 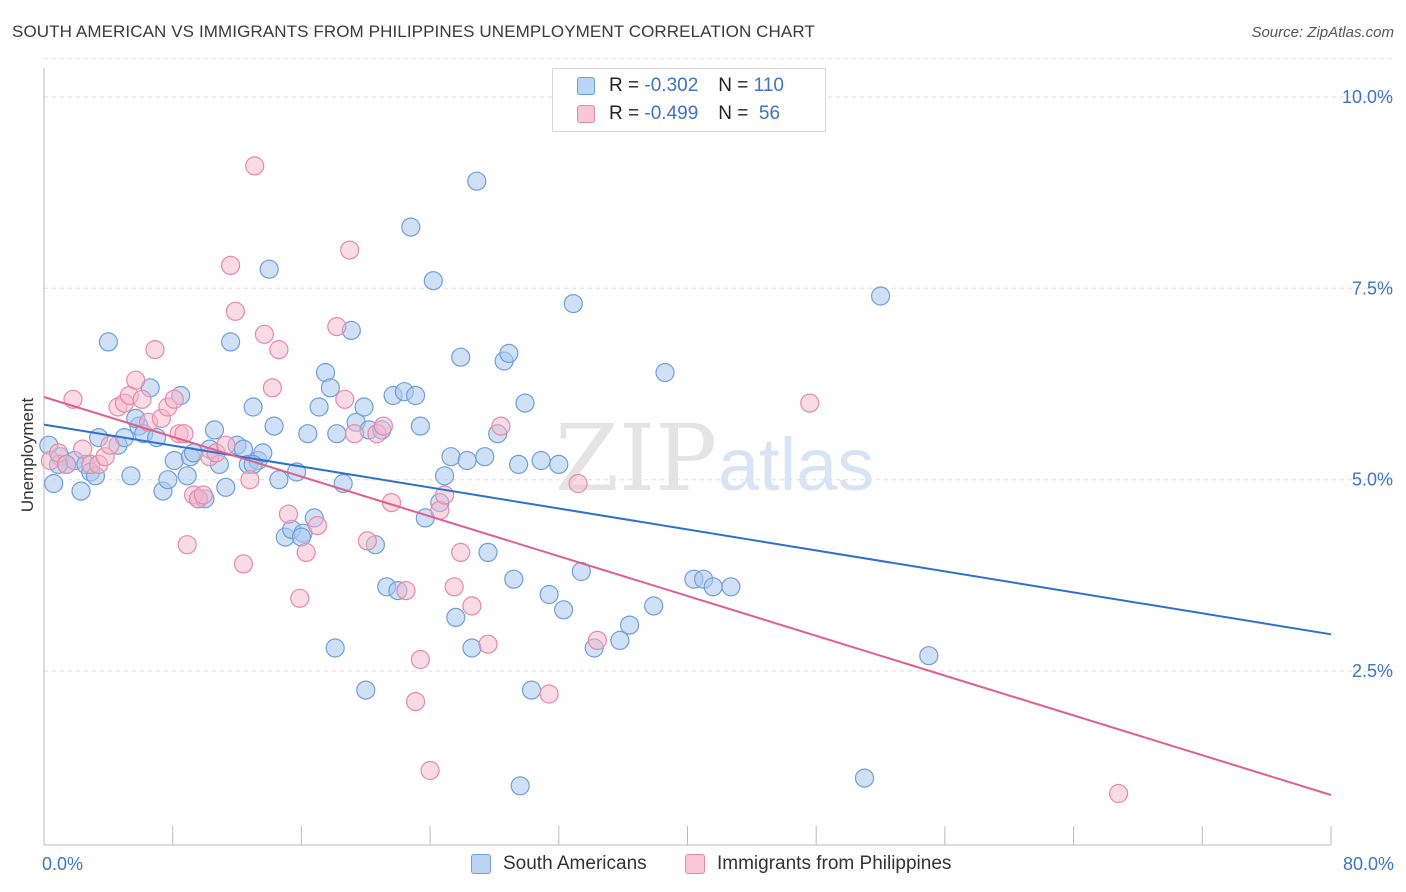 I want to click on watermark-zip: ZIP, so click(x=636, y=458).